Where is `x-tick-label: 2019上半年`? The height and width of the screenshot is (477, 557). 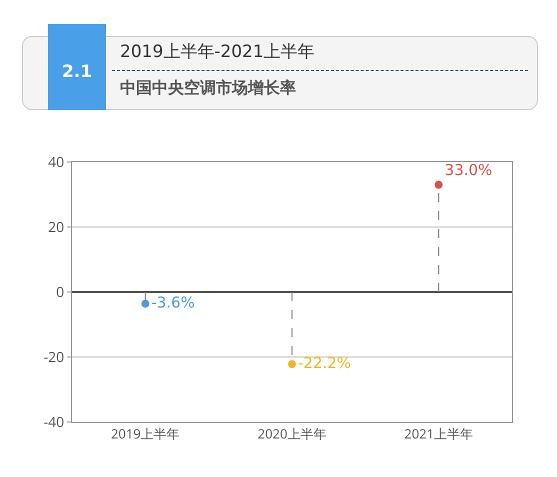
x-tick-label: 2019上半年 is located at coordinates (145, 433).